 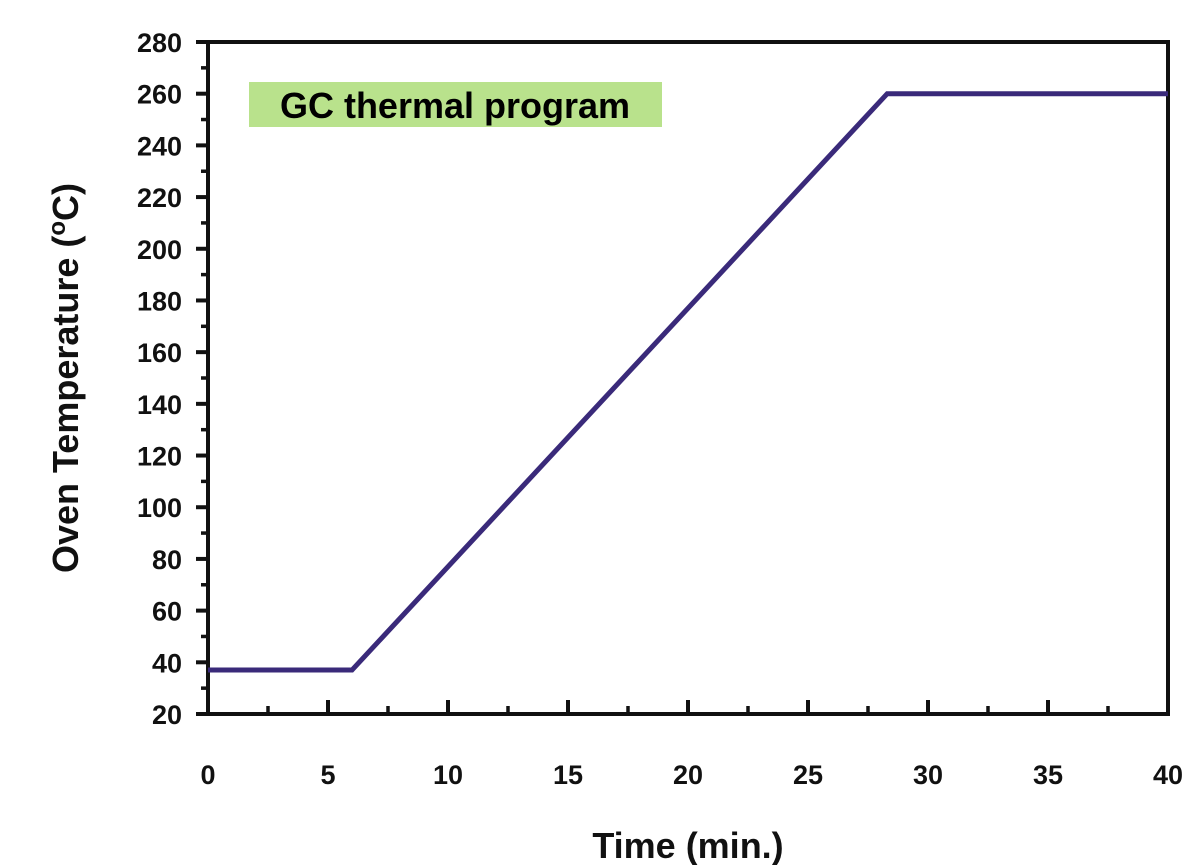 I want to click on y-tick-label: 20, so click(x=167, y=715).